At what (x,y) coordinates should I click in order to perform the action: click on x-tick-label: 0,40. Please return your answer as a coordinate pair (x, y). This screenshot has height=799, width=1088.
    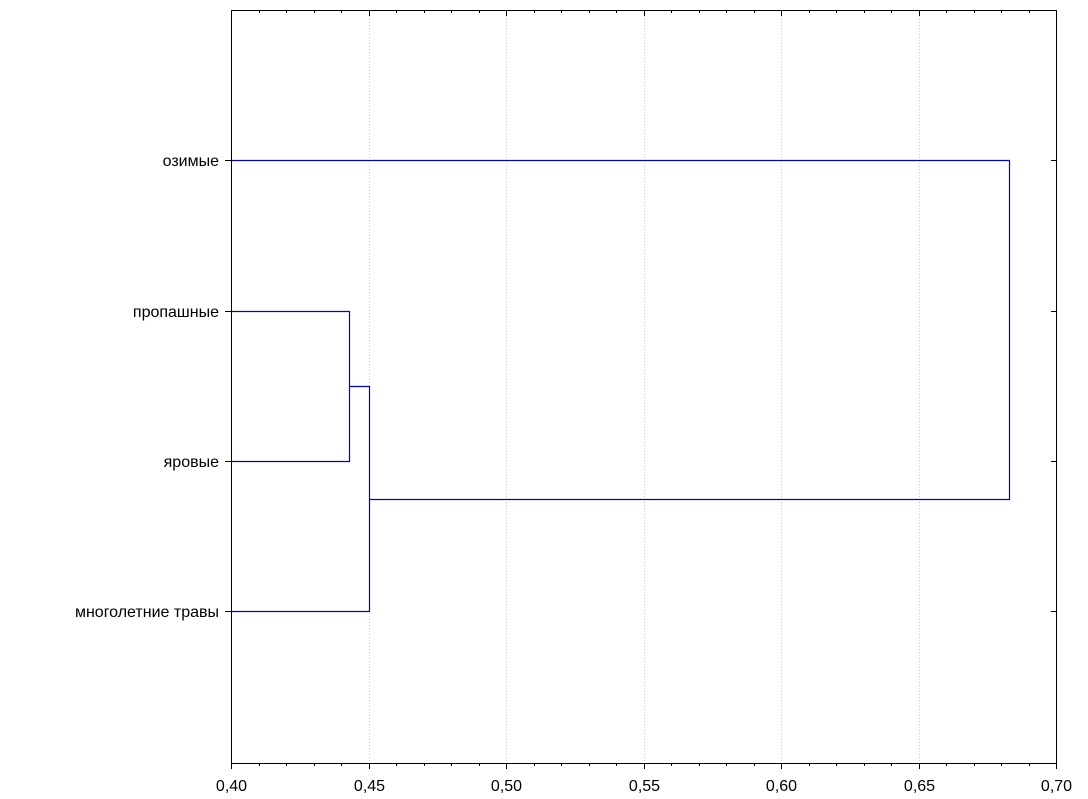
    Looking at the image, I should click on (231, 786).